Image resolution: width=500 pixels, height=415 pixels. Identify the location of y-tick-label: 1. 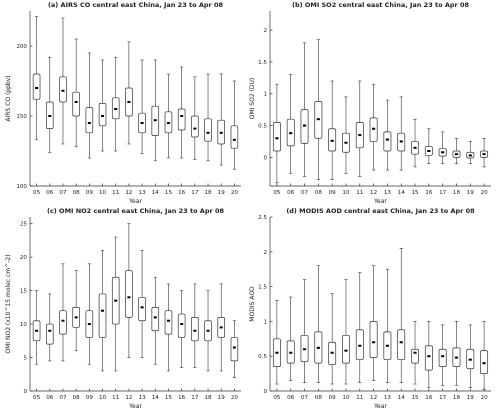
(265, 322).